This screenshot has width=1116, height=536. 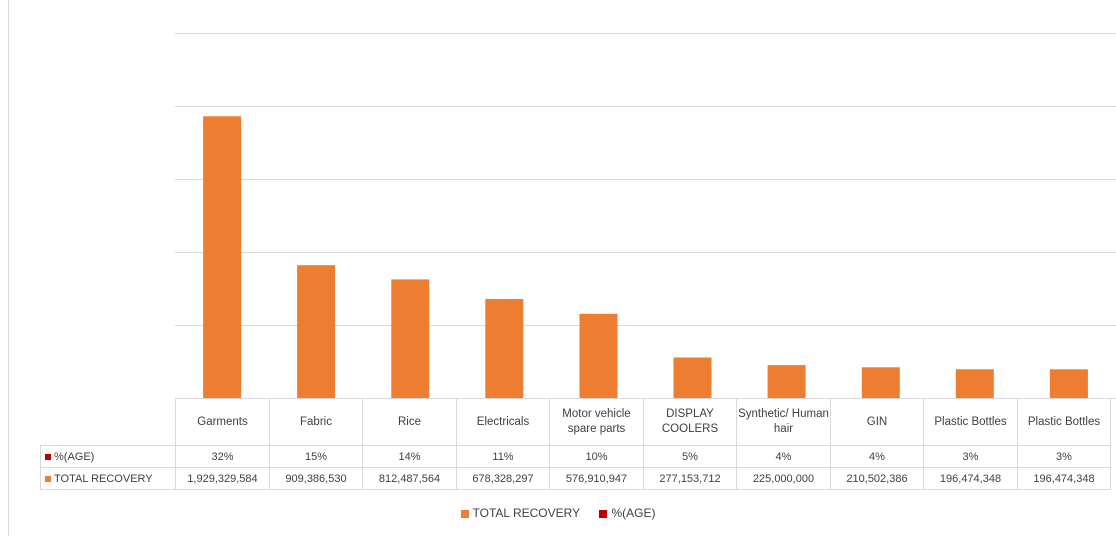 What do you see at coordinates (596, 422) in the screenshot?
I see `category-label: Motor vehicle spare parts` at bounding box center [596, 422].